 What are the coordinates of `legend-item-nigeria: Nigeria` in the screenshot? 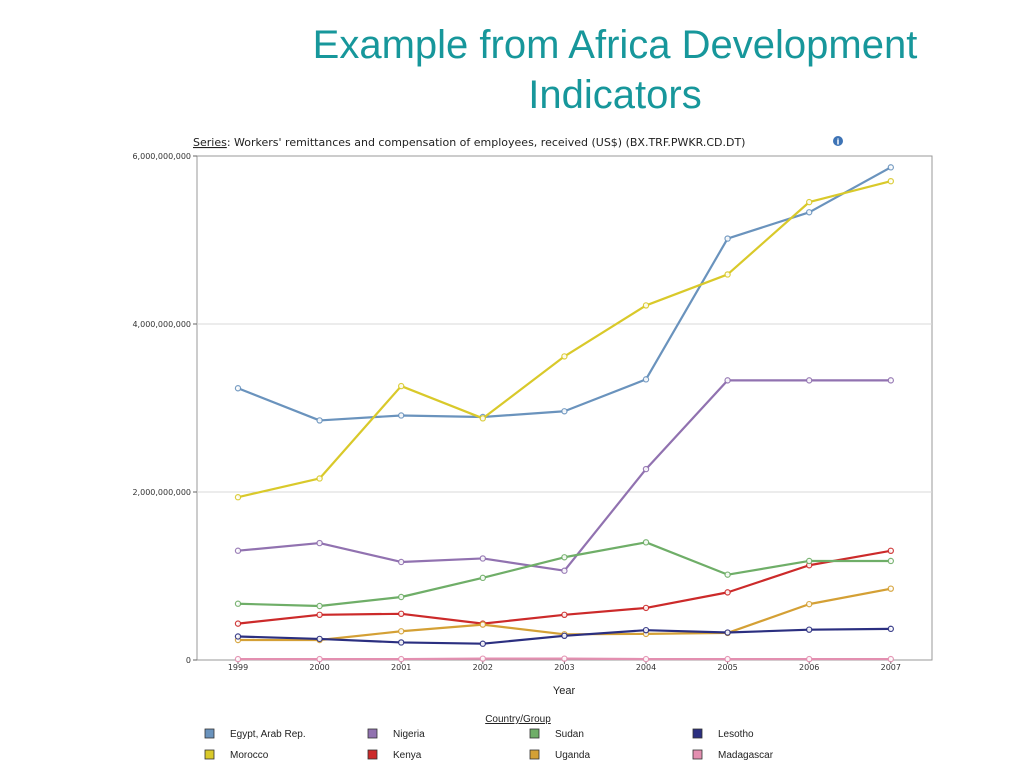 It's located at (396, 734).